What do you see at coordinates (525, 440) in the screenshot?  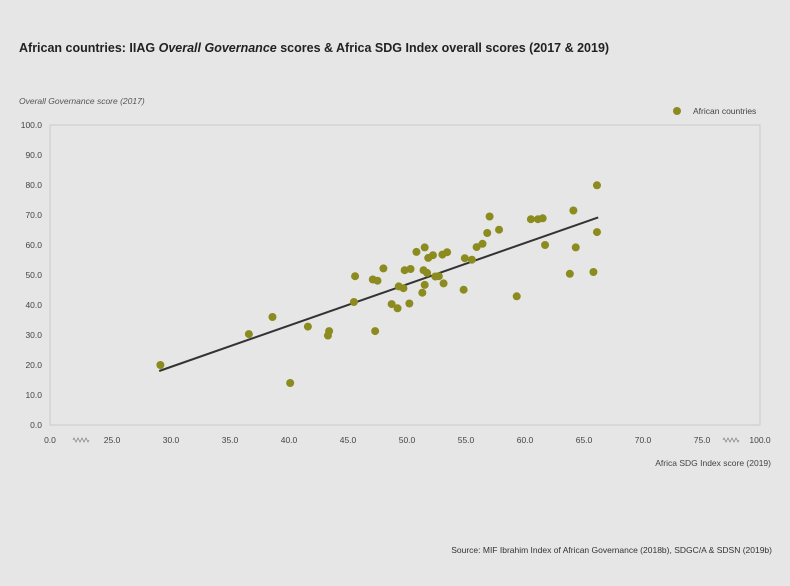 I see `x-tick-label: 60.0` at bounding box center [525, 440].